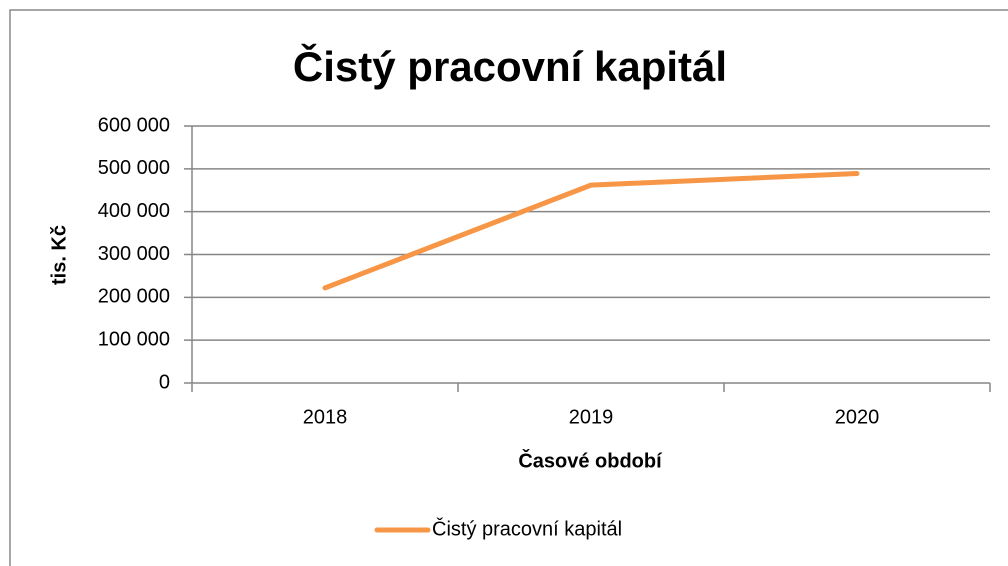 This screenshot has width=1008, height=566. What do you see at coordinates (134, 125) in the screenshot?
I see `y-tick-label: 600 000` at bounding box center [134, 125].